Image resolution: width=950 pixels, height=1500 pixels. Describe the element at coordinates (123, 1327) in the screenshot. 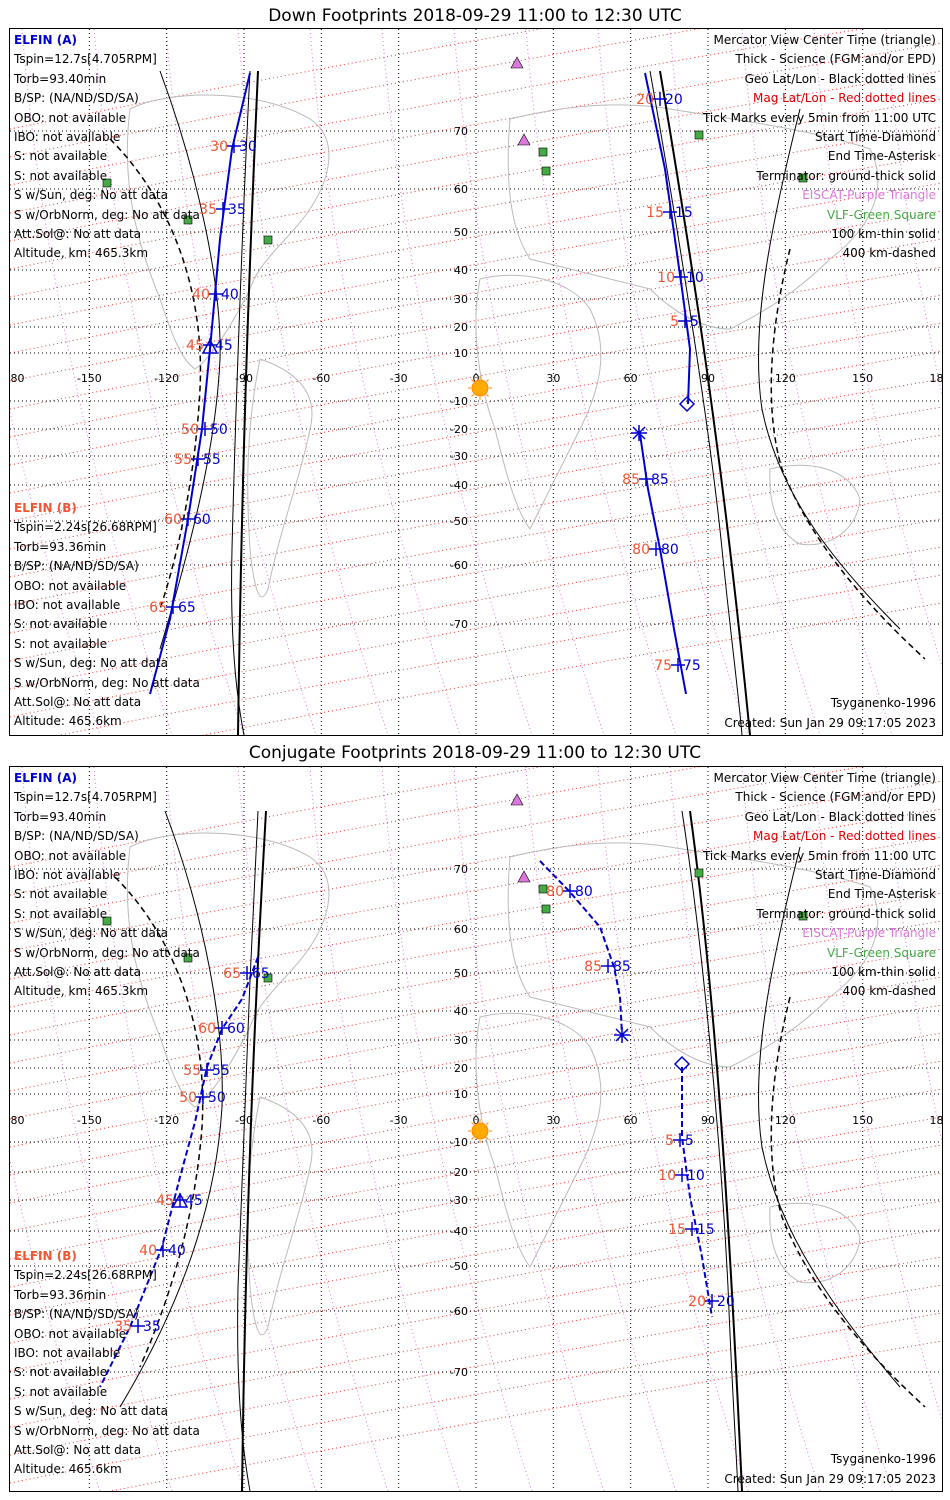

I see `tick-label-elfin-b: 35` at that location.